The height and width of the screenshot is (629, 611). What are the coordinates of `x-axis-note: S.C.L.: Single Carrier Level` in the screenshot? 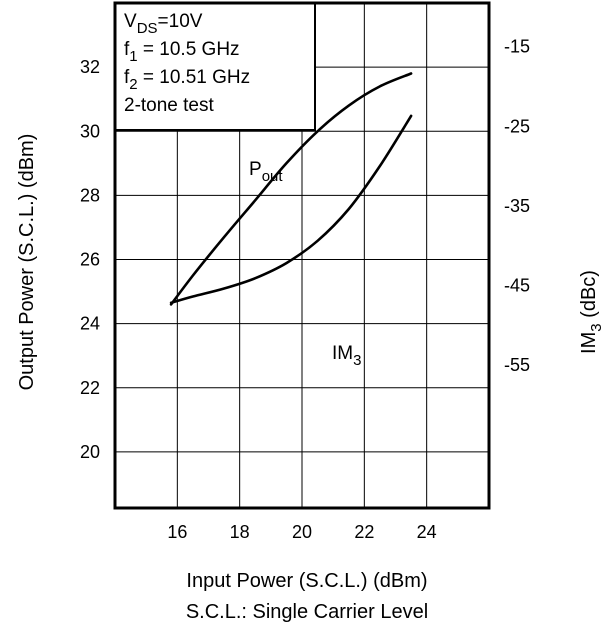 It's located at (307, 612).